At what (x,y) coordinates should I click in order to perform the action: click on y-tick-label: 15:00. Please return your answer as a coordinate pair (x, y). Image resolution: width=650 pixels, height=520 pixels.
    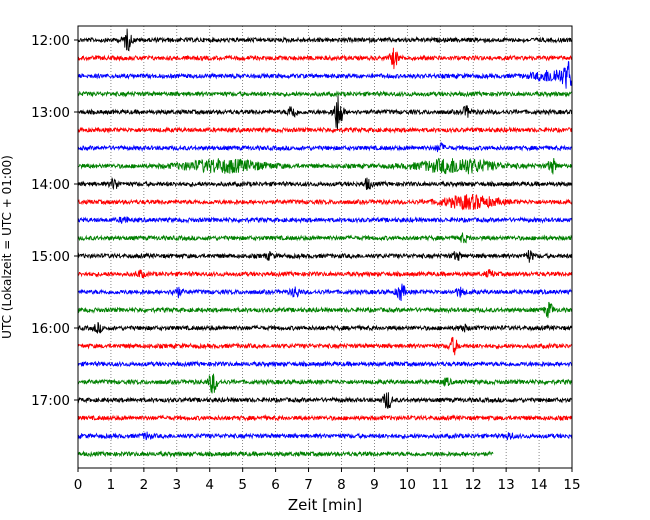
    Looking at the image, I should click on (50, 257).